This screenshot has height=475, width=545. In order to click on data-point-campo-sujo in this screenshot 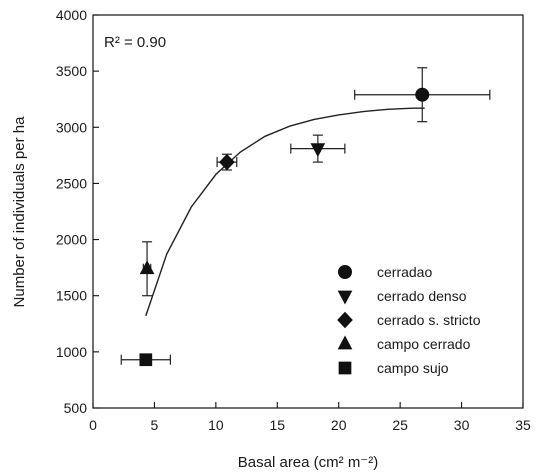, I will do `click(145, 360)`.